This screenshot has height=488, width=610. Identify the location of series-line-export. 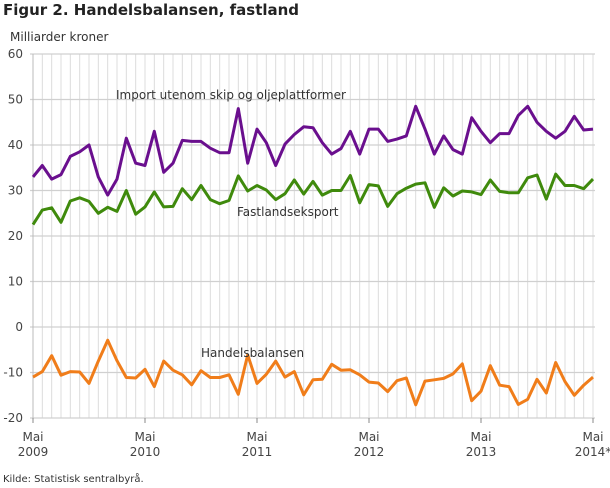
(313, 199).